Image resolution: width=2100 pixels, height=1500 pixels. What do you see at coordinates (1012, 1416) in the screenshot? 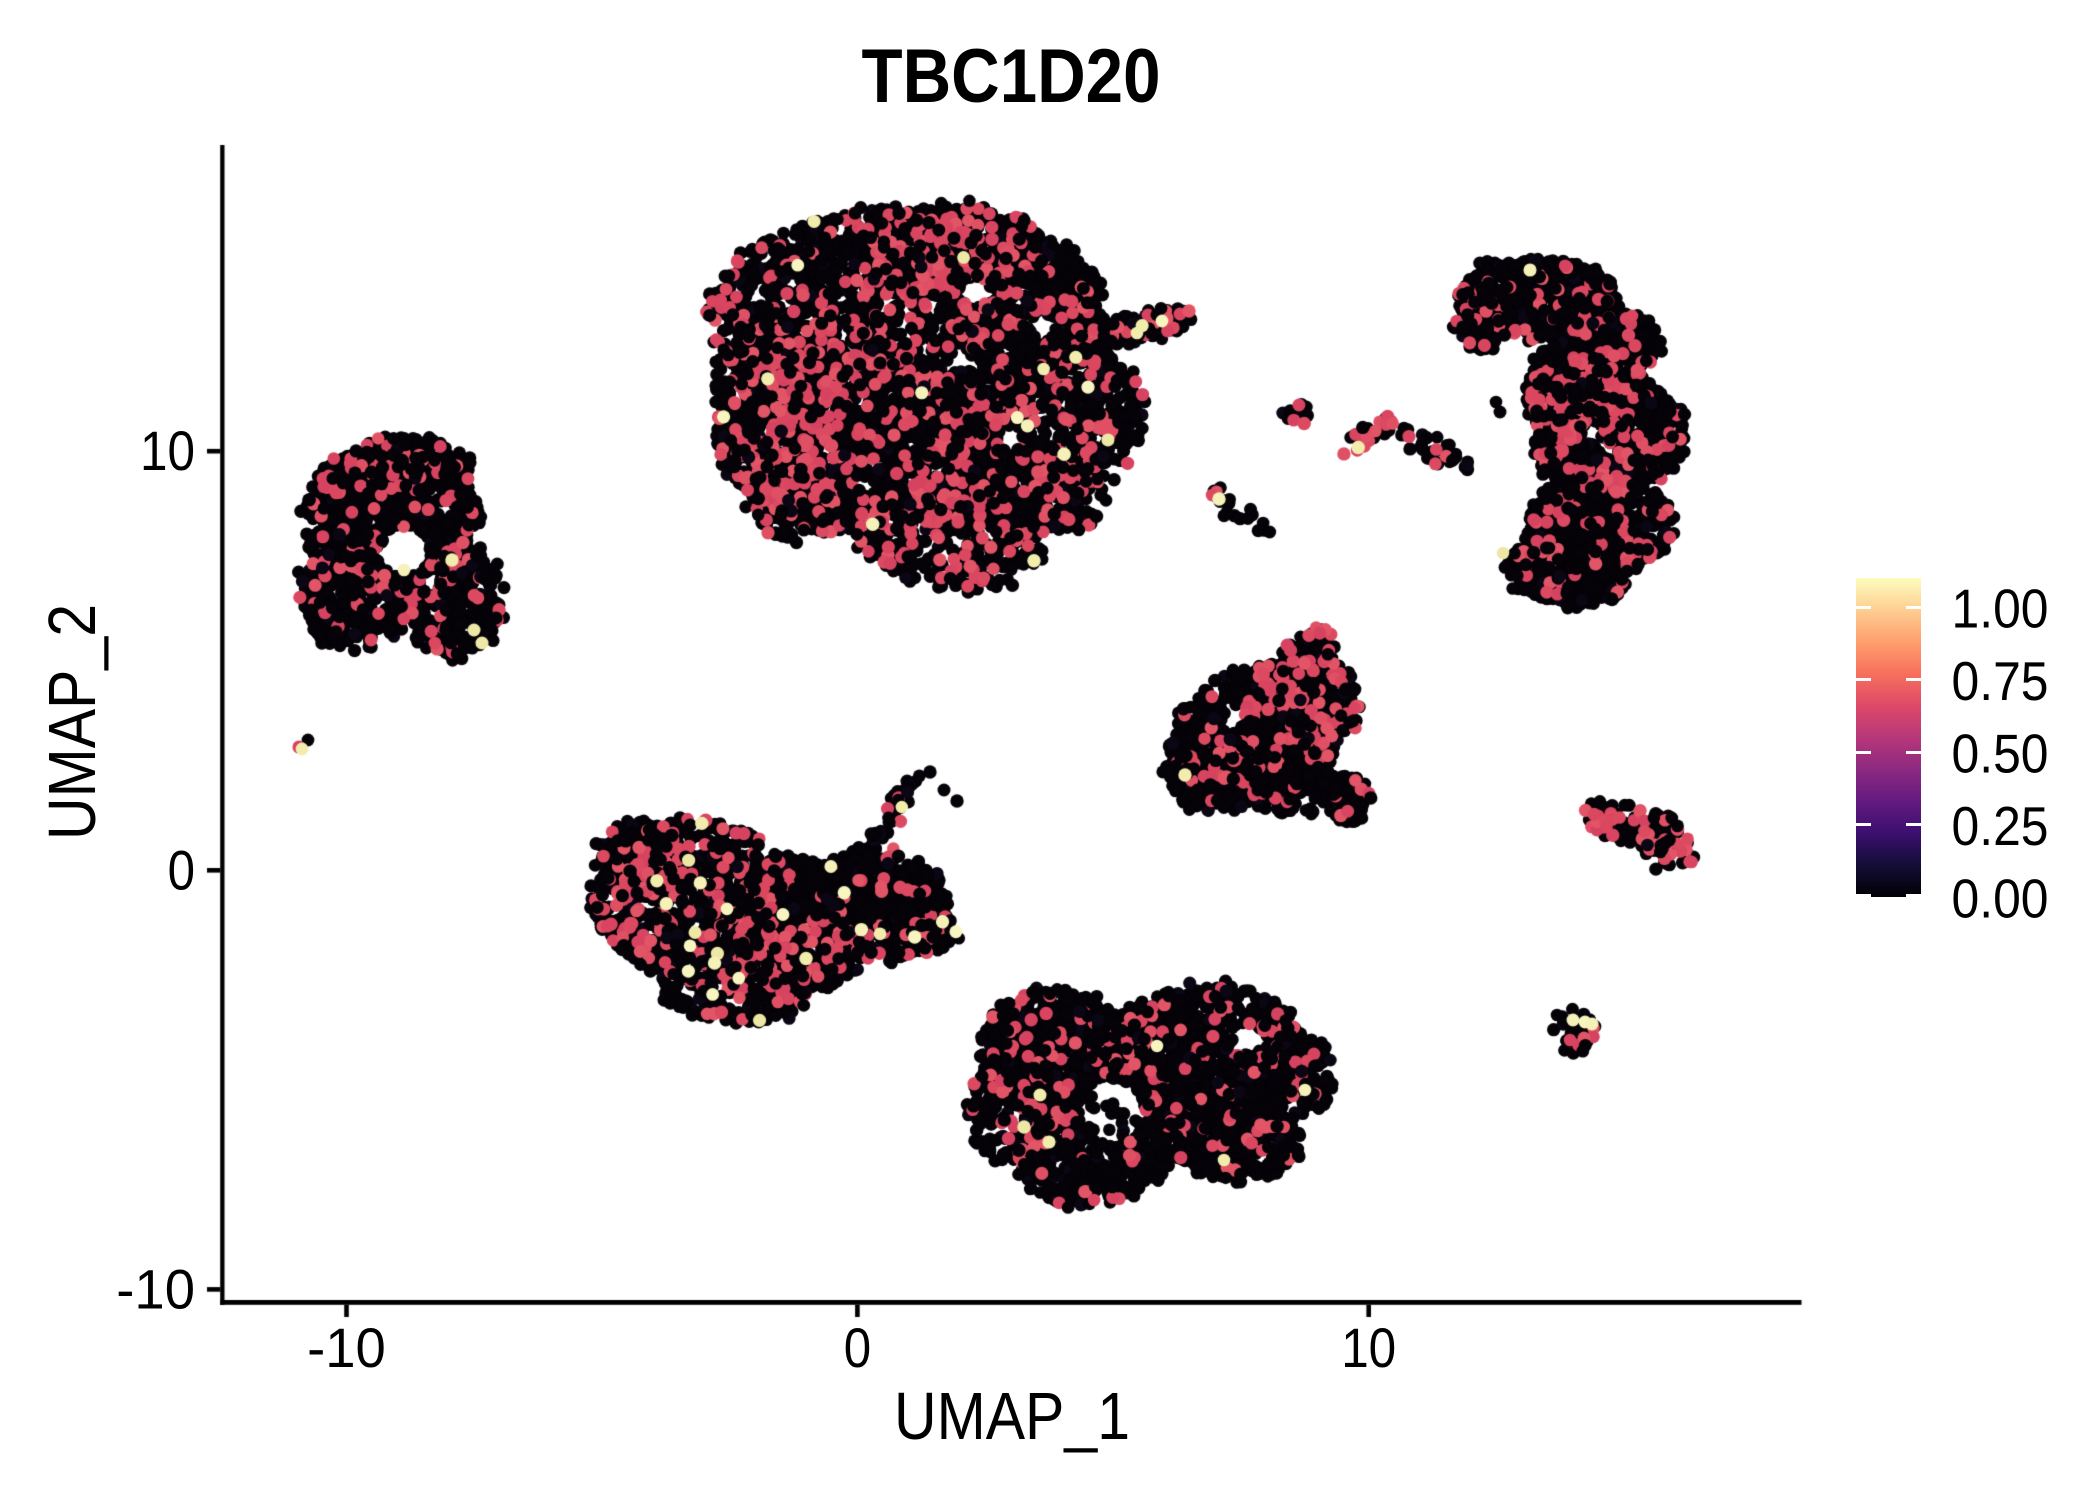
I see `svg-text: UMAP_1` at bounding box center [1012, 1416].